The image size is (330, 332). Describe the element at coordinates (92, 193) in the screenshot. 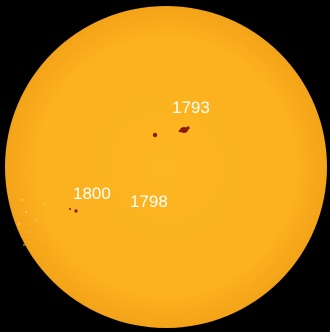

I see `active-region-label-1800: 1800` at that location.